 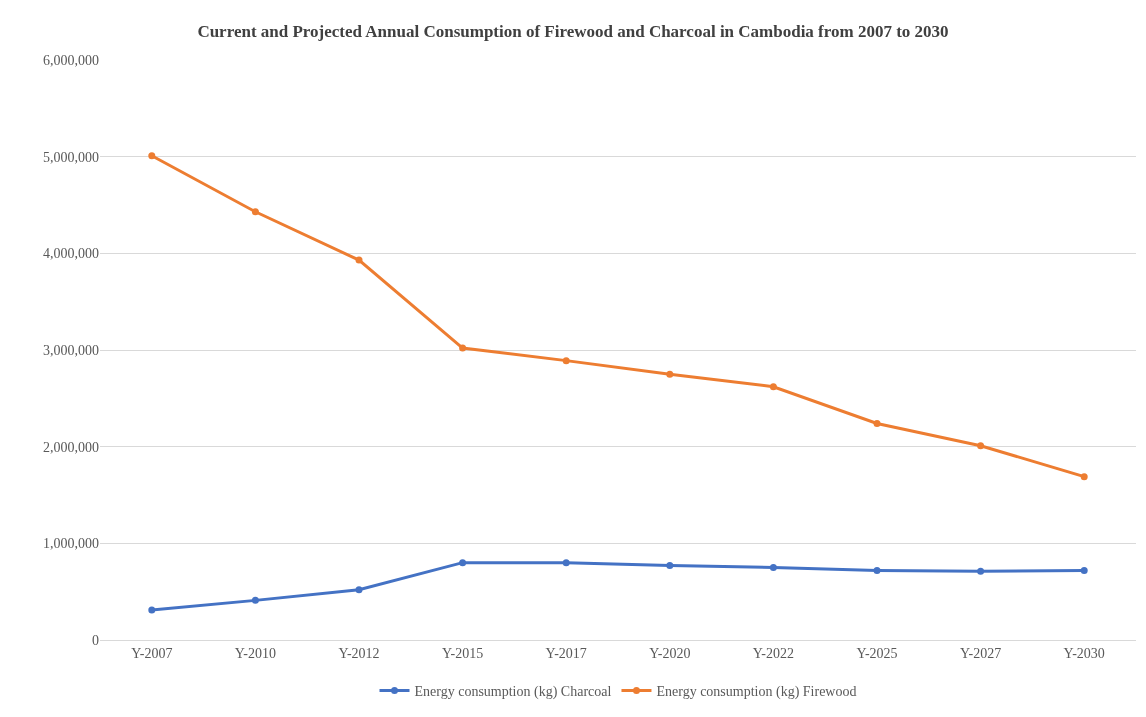 What do you see at coordinates (71, 157) in the screenshot?
I see `y-tick-label: 5,000,000` at bounding box center [71, 157].